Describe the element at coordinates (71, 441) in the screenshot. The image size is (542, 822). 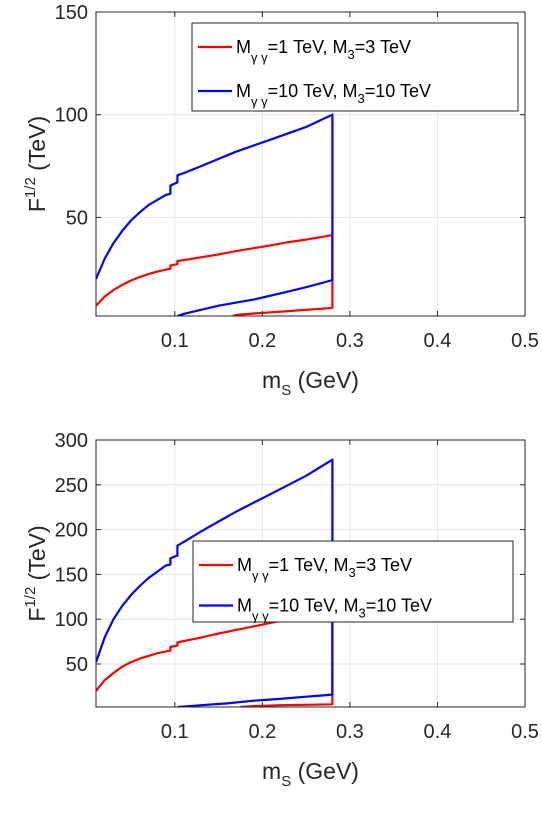
I see `y-tick-label: 300` at that location.